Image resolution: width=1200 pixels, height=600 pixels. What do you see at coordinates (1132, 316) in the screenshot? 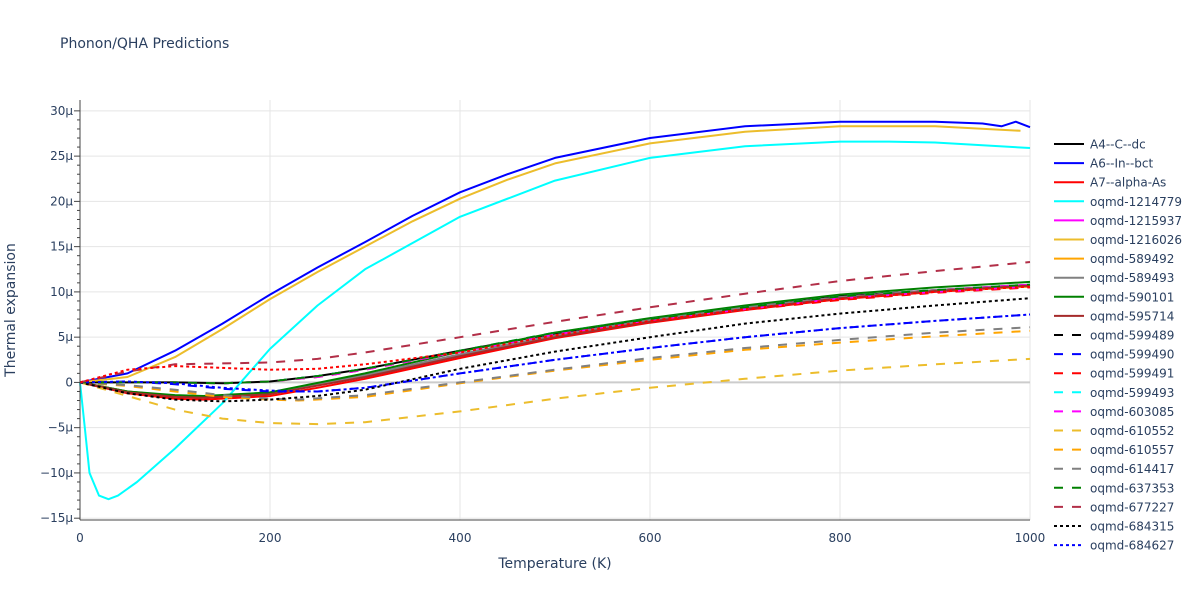
I see `legend-label: oqmd-595714` at bounding box center [1132, 316].